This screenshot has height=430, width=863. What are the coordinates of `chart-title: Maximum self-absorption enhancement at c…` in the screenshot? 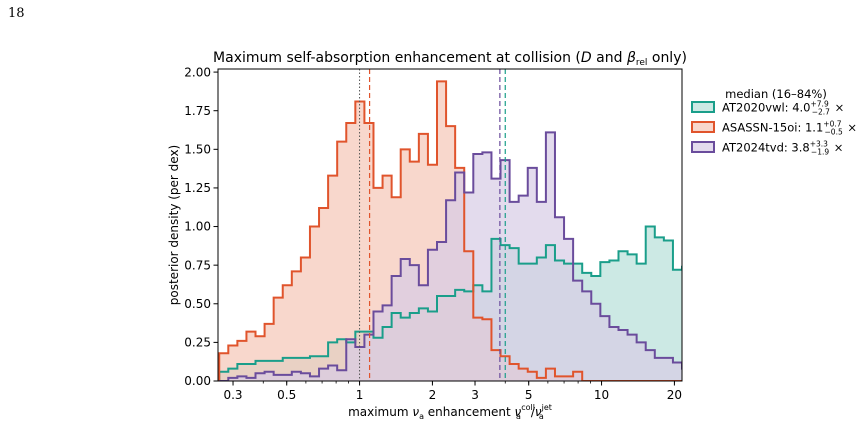 It's located at (450, 59).